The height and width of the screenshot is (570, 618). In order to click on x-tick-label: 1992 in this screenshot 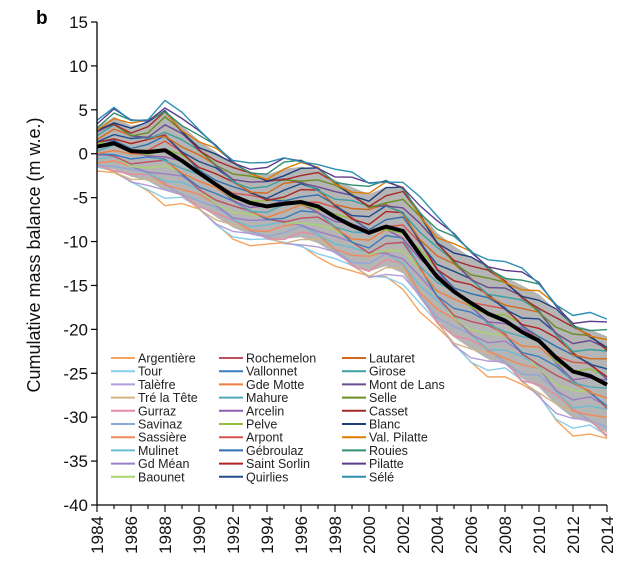, I will do `click(233, 535)`.